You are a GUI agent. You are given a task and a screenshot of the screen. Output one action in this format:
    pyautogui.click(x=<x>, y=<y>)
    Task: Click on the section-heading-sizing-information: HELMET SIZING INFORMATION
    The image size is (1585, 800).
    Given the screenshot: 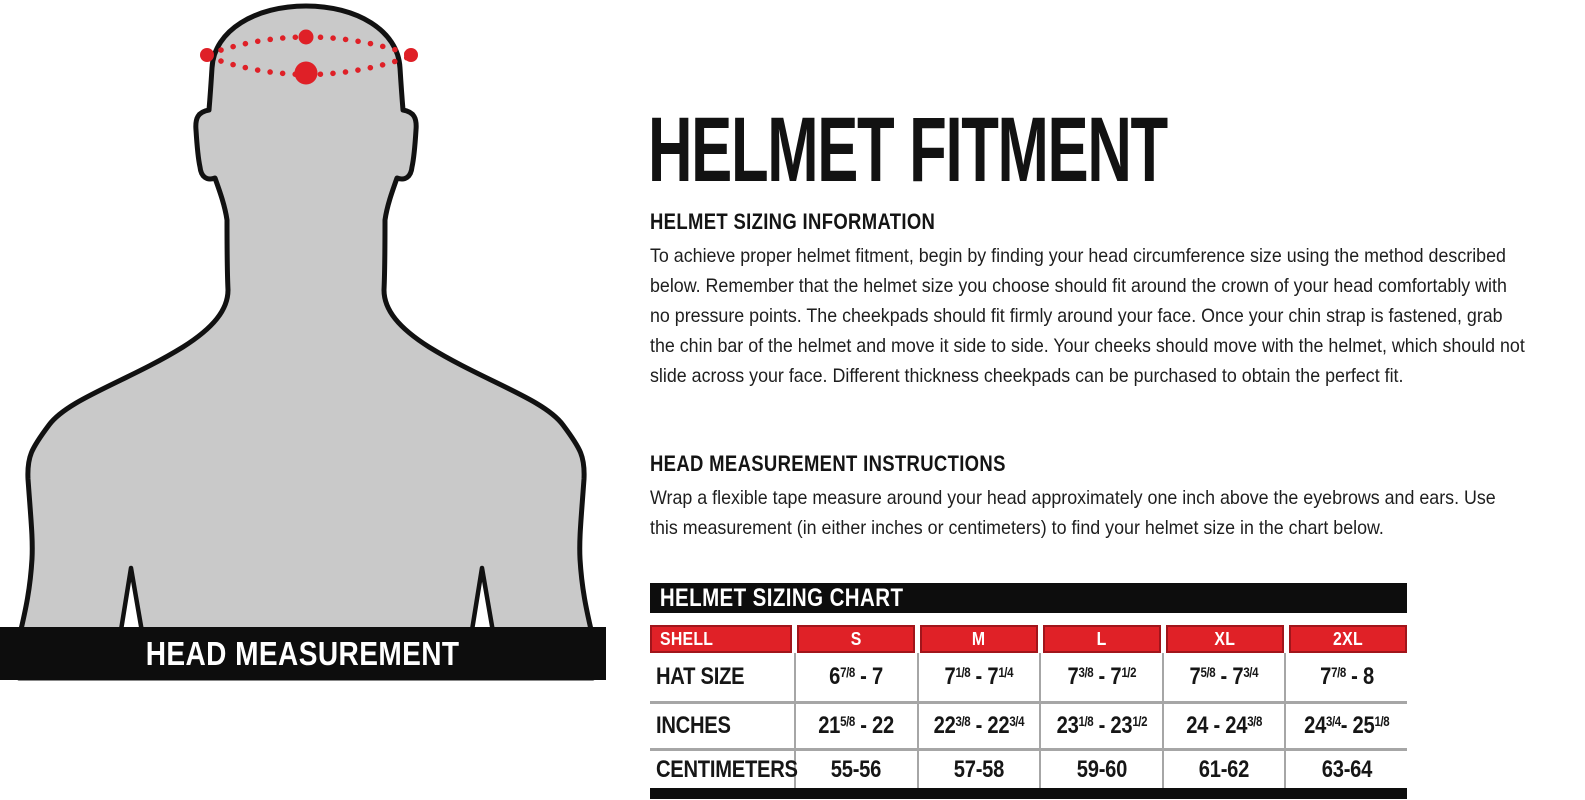 What is the action you would take?
    pyautogui.click(x=793, y=221)
    